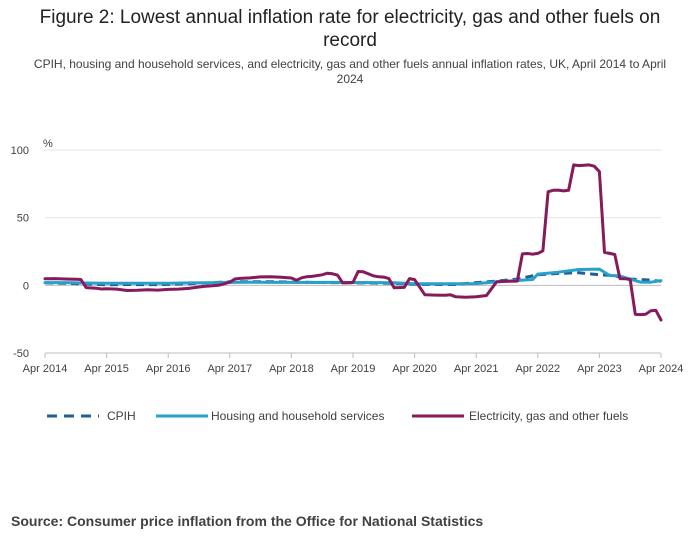 The height and width of the screenshot is (549, 700). I want to click on y-tick-label: 100, so click(20, 151).